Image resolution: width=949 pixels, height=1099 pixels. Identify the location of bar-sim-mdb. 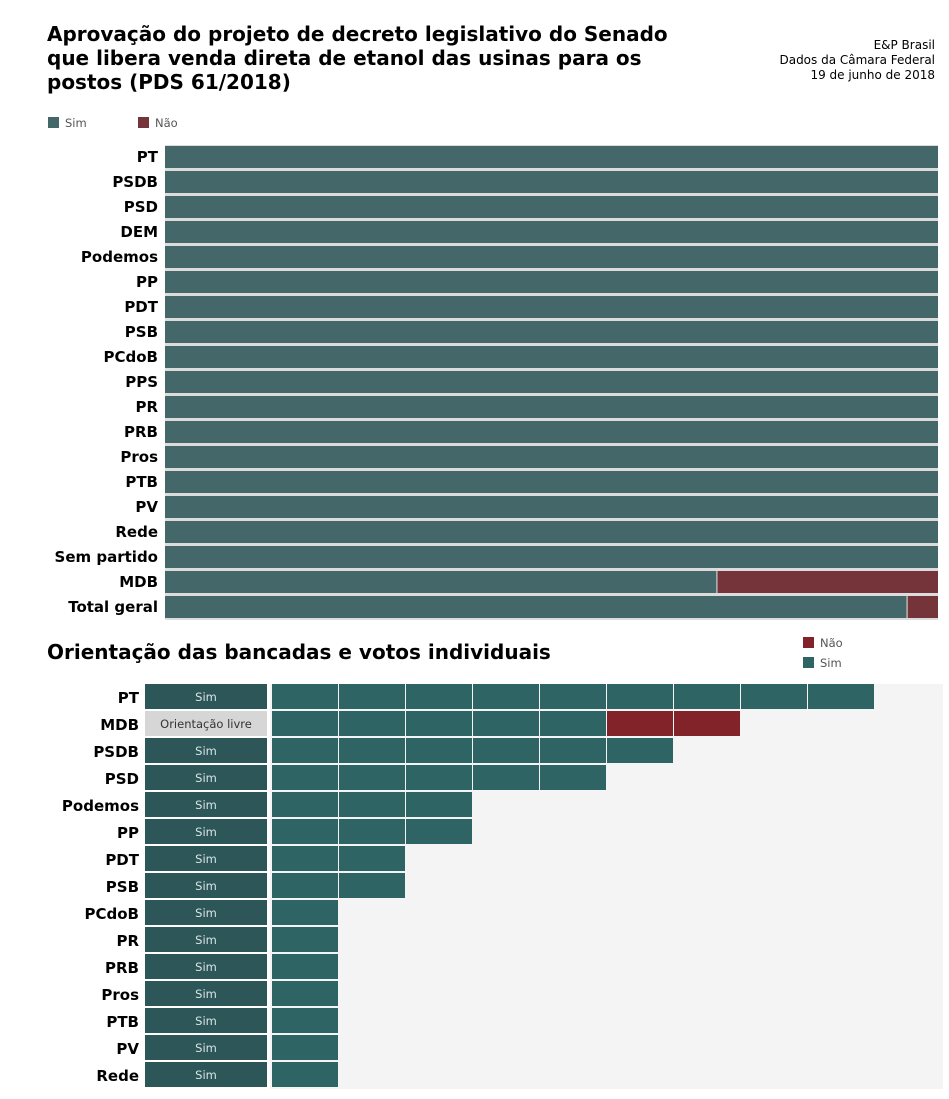
(441, 582).